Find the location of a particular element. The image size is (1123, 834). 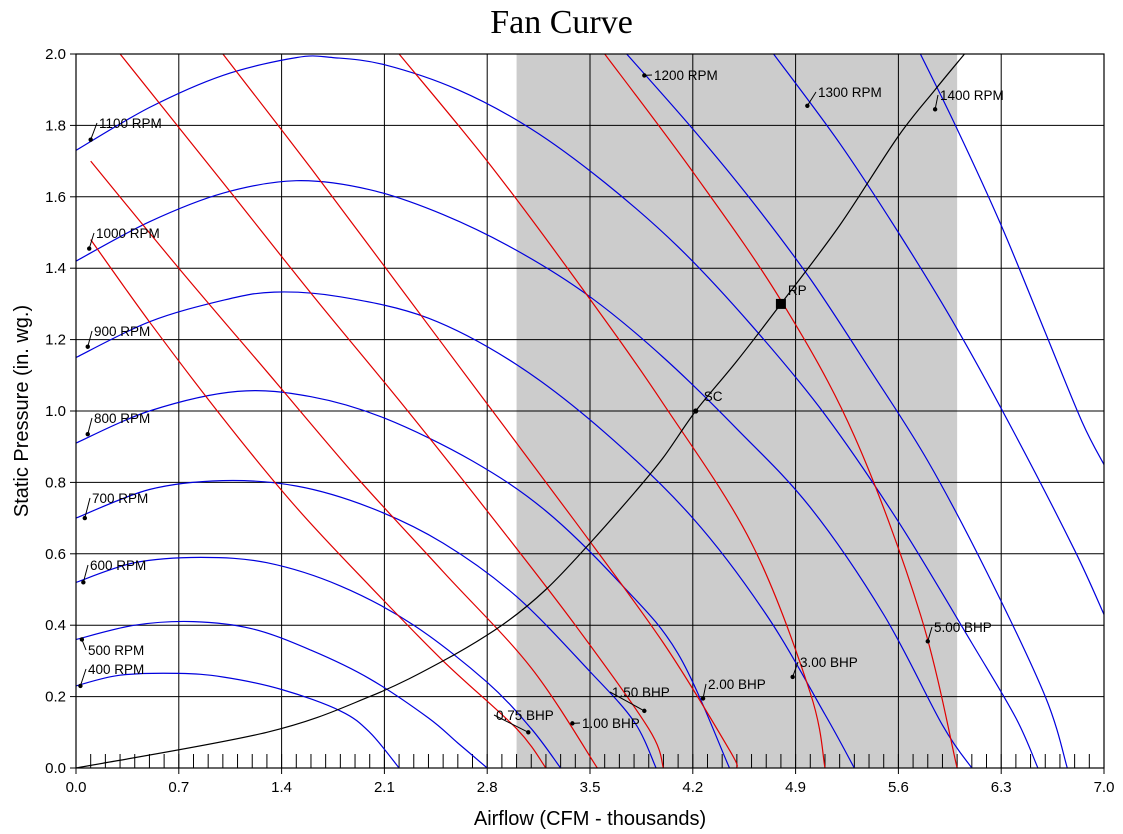

x-tick-label: 5.6 is located at coordinates (898, 787).